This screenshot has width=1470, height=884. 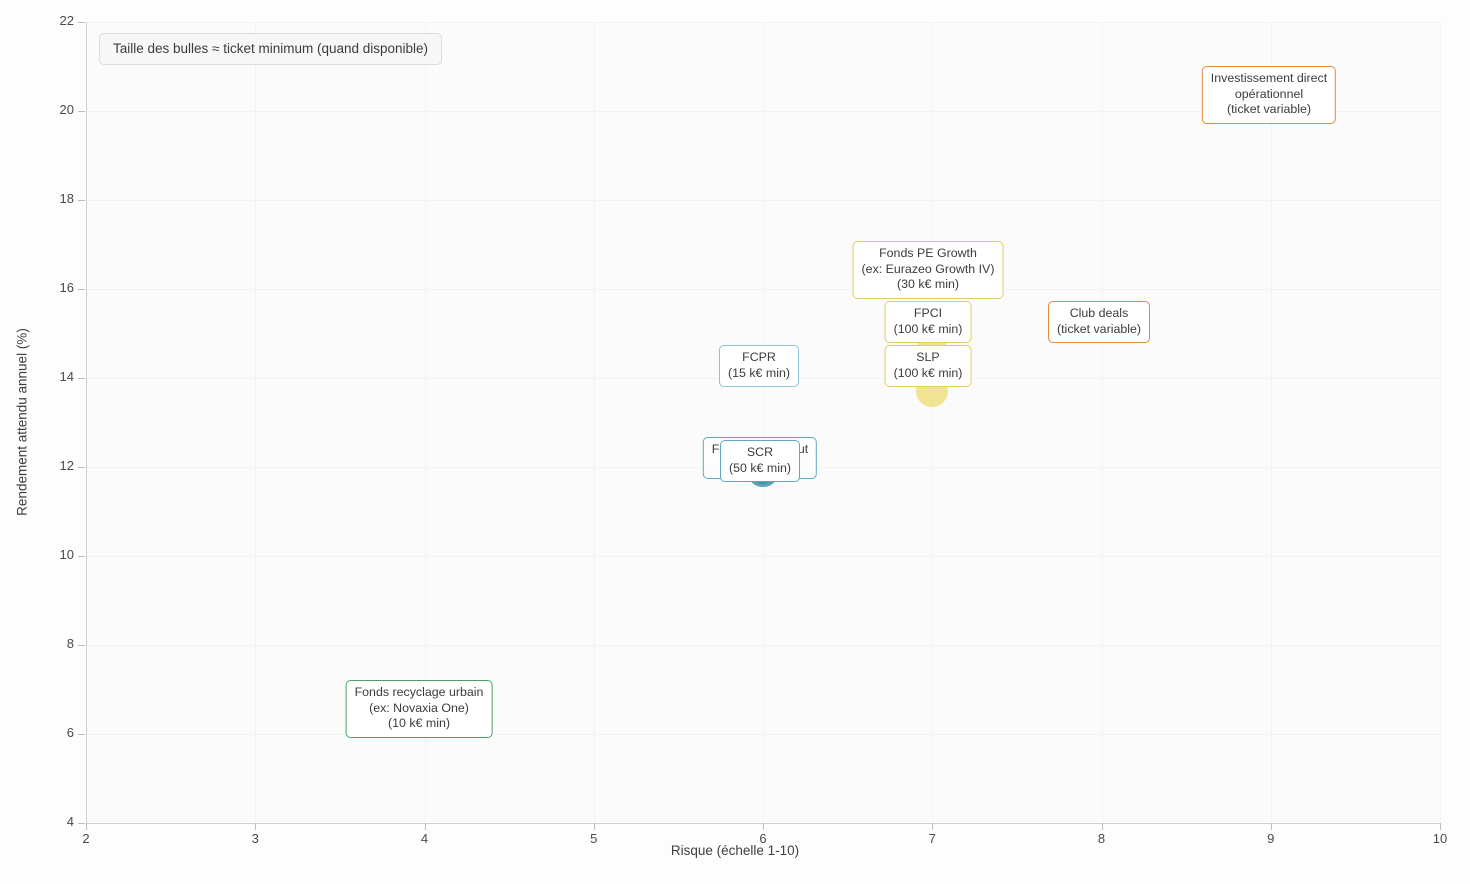 I want to click on annotation-line: Fonds PE Growth, so click(x=928, y=253).